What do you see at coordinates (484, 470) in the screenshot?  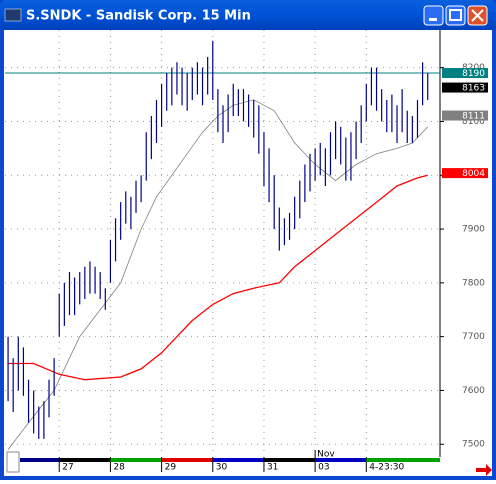 I see `scroll-arrow` at bounding box center [484, 470].